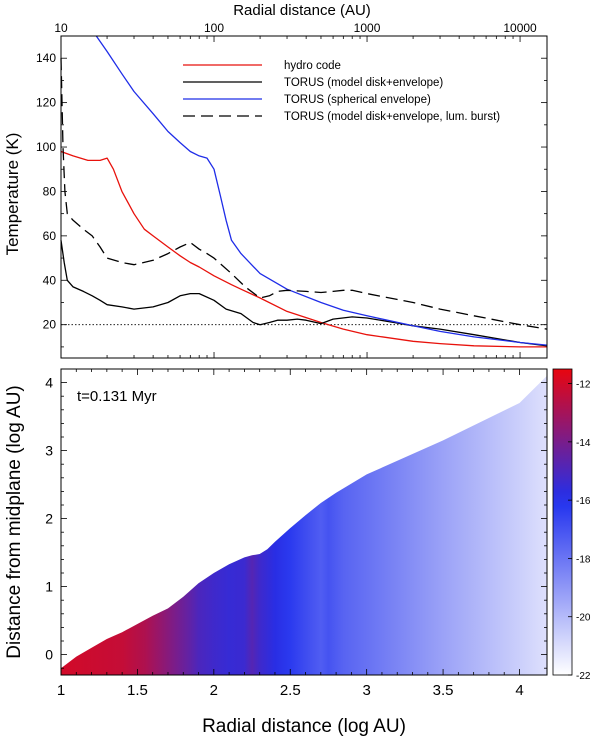 This screenshot has height=741, width=600. I want to click on bottom-y-tick-label: 1, so click(49, 587).